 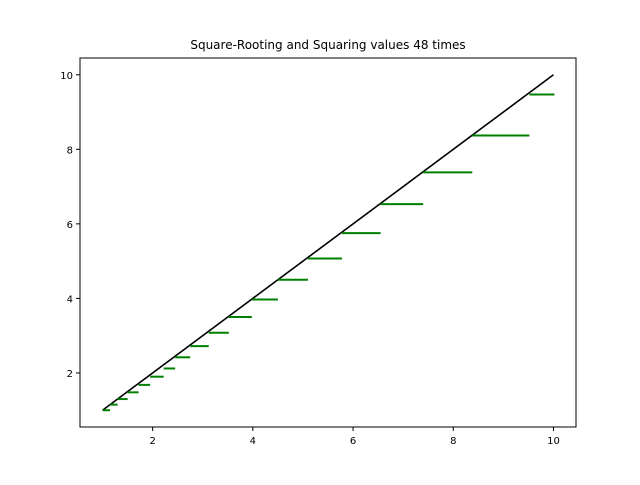 What do you see at coordinates (70, 150) in the screenshot?
I see `y-tick-label: 8` at bounding box center [70, 150].